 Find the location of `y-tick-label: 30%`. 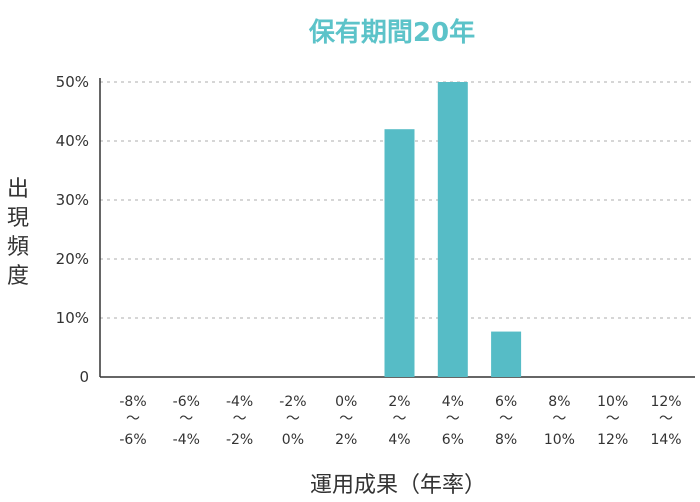

y-tick-label: 30% is located at coordinates (72, 200).